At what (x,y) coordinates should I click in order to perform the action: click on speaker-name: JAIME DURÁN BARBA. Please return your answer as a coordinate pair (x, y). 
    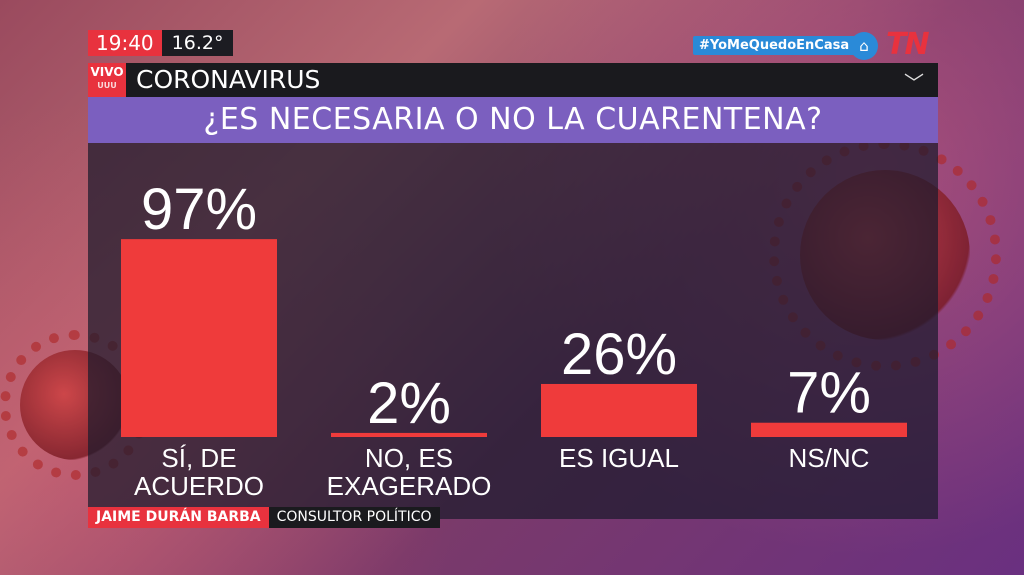
    Looking at the image, I should click on (178, 517).